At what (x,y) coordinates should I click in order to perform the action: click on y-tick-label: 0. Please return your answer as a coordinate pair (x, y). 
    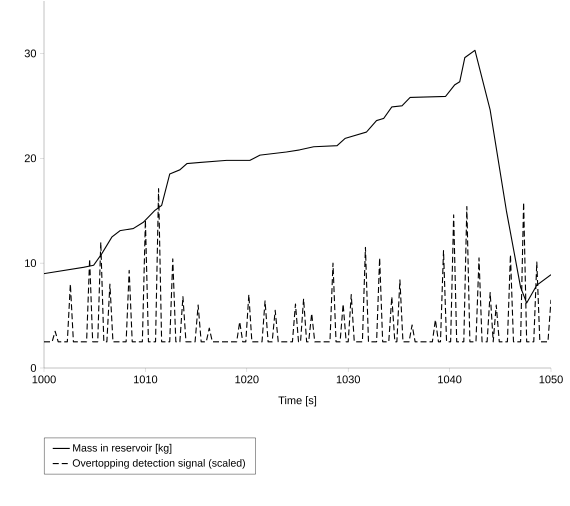
    Looking at the image, I should click on (33, 368).